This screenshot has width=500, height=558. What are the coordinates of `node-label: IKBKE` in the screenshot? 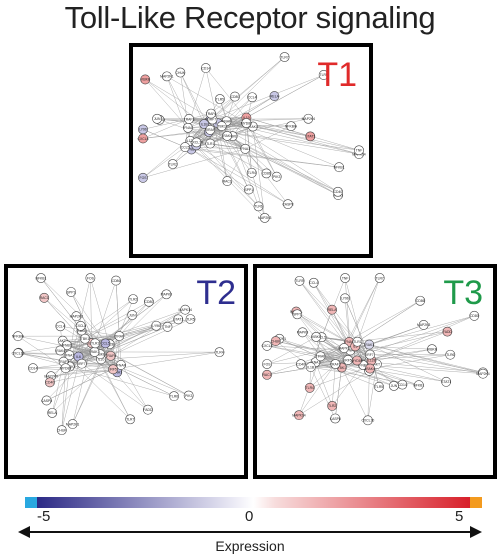 It's located at (100, 354).